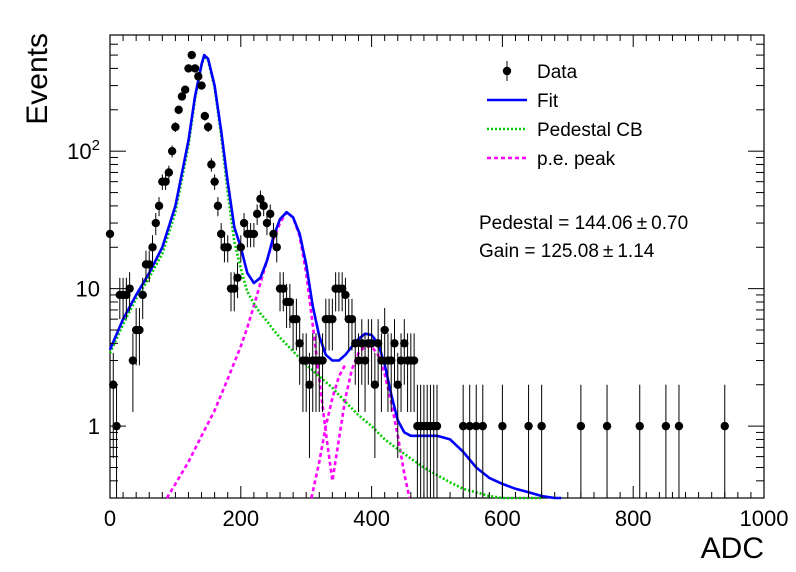  What do you see at coordinates (110, 518) in the screenshot?
I see `x-tick-label: 0` at bounding box center [110, 518].